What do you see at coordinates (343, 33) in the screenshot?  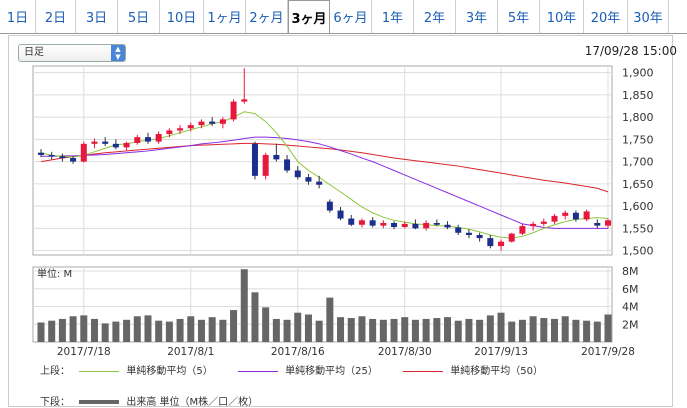 I see `tab-divider` at bounding box center [343, 33].